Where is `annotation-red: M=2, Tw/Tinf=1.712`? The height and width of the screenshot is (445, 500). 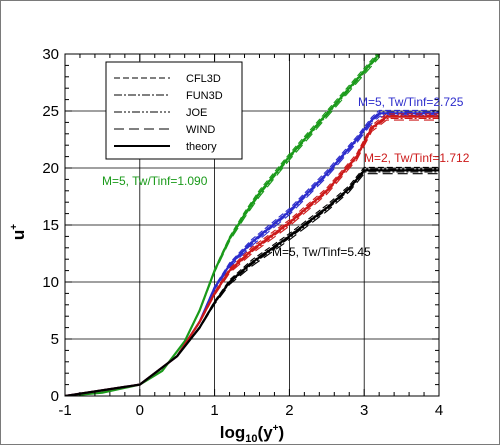
annotation-red: M=2, Tw/Tinf=1.712 is located at coordinates (417, 158).